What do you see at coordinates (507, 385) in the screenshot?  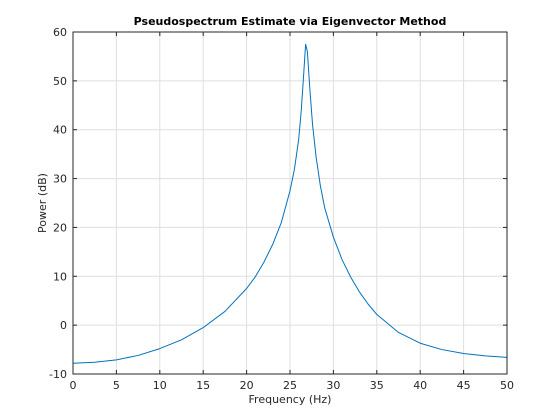 I see `x-tick-label: 50` at bounding box center [507, 385].